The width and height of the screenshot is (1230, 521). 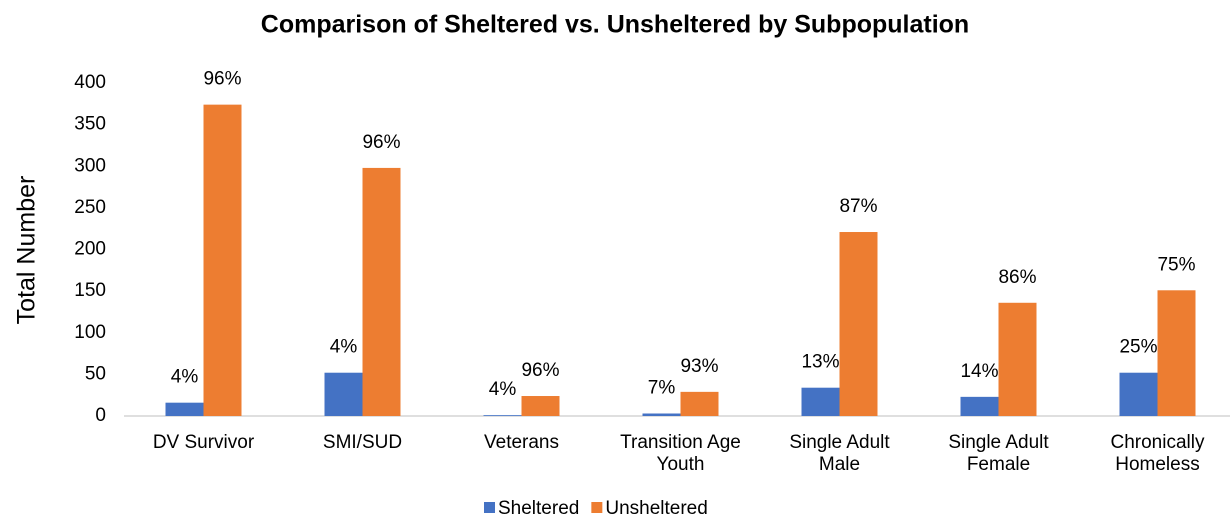 What do you see at coordinates (90, 165) in the screenshot?
I see `y-tick-label: 300` at bounding box center [90, 165].